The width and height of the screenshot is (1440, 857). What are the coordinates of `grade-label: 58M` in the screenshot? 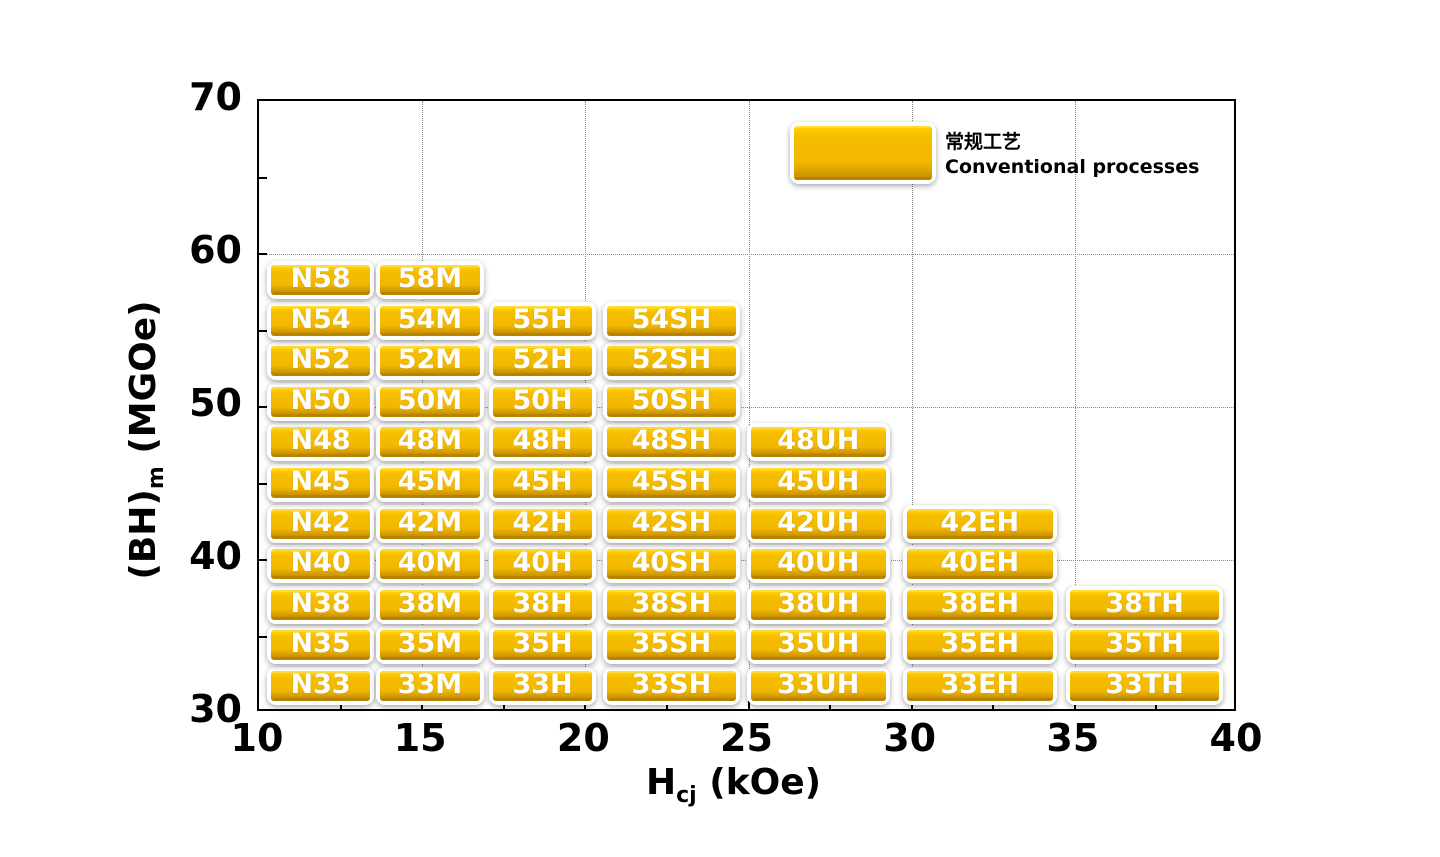 It's located at (430, 280).